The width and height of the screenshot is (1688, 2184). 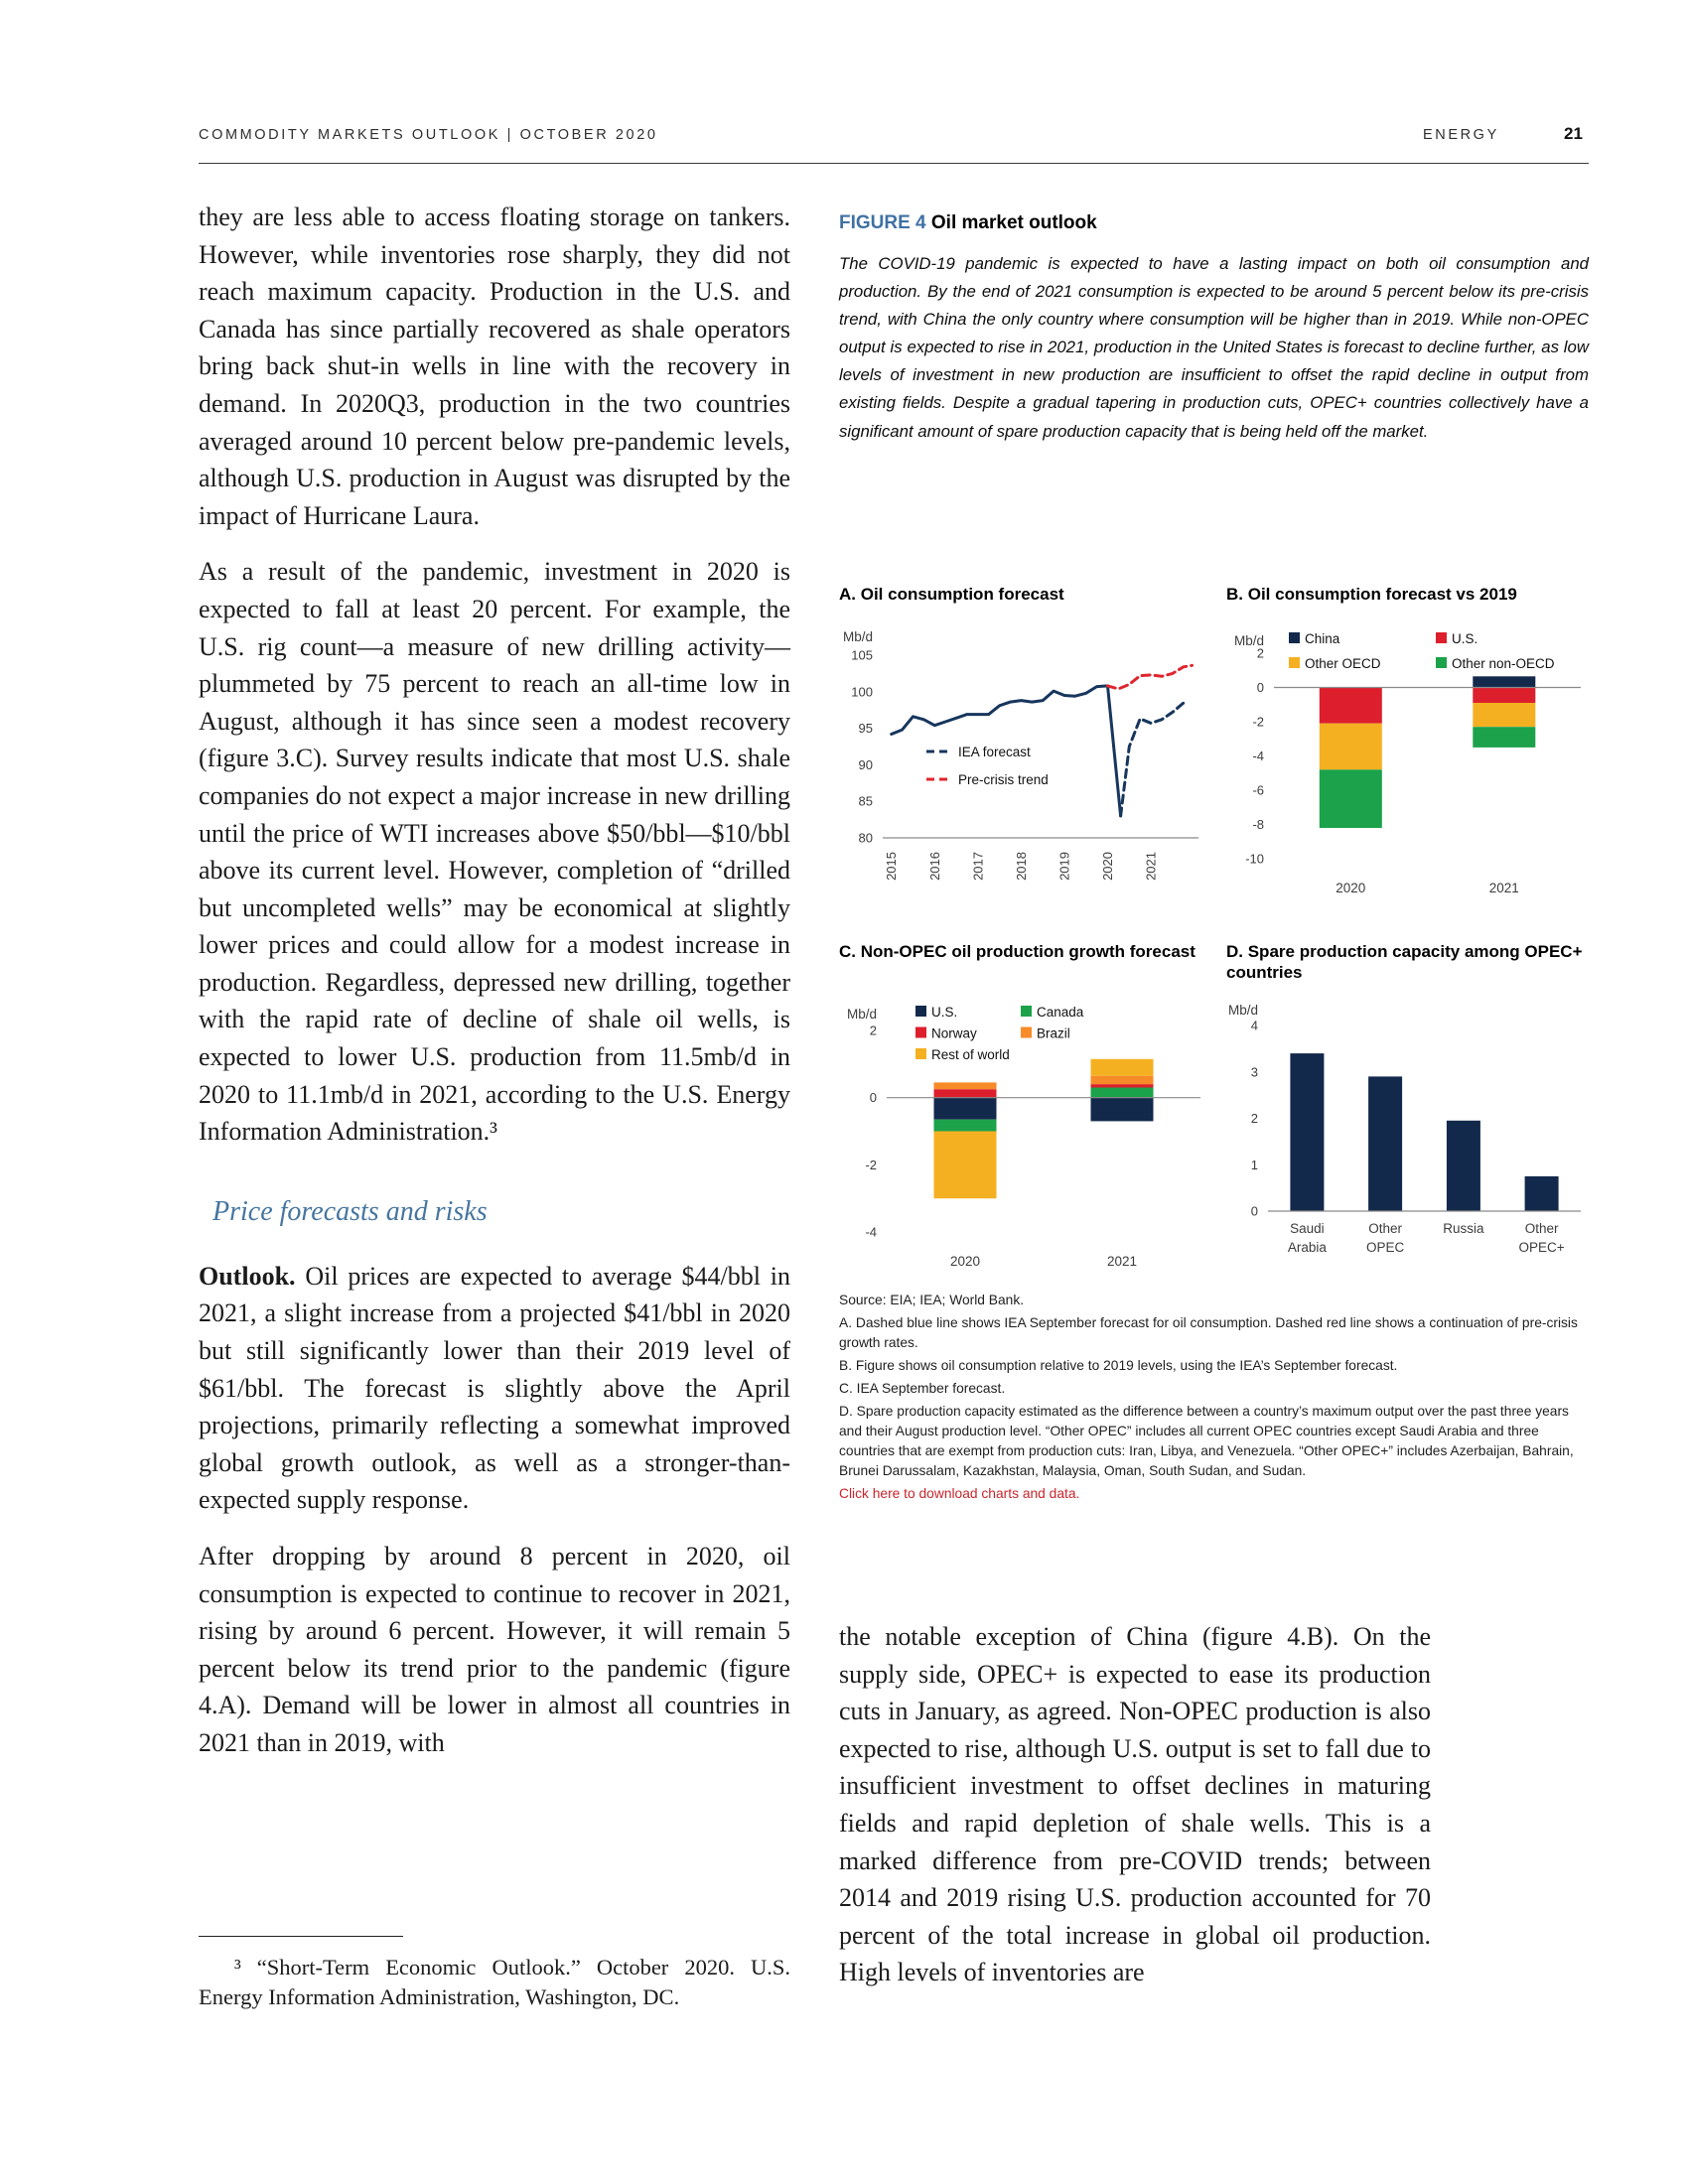 What do you see at coordinates (1343, 663) in the screenshot?
I see `svg-text: Other OECD` at bounding box center [1343, 663].